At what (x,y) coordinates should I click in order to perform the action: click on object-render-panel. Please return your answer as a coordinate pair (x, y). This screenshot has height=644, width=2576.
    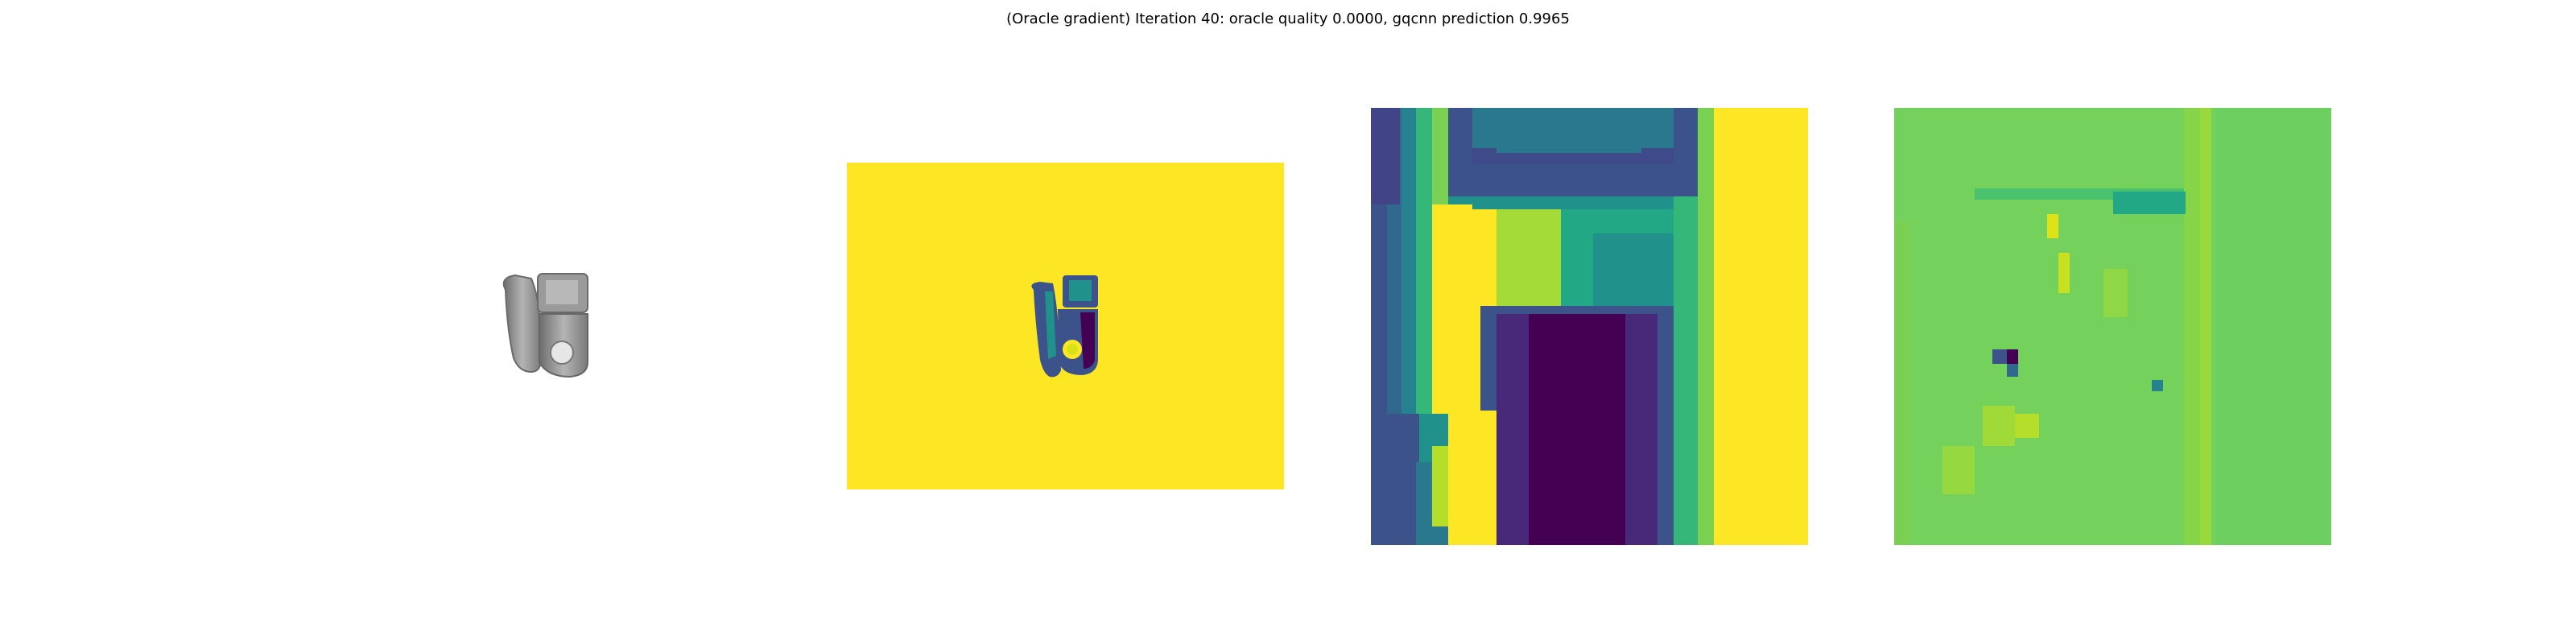
    Looking at the image, I should click on (539, 306).